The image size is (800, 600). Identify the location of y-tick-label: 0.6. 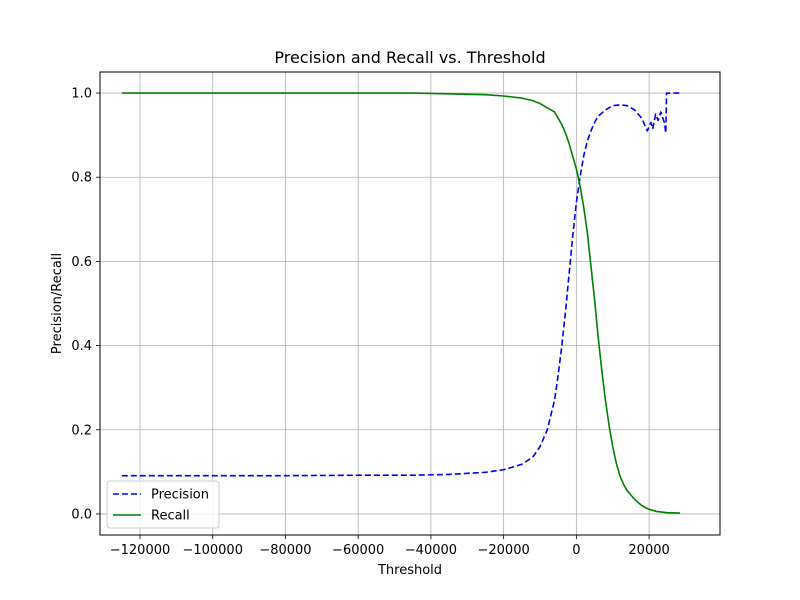
(81, 262).